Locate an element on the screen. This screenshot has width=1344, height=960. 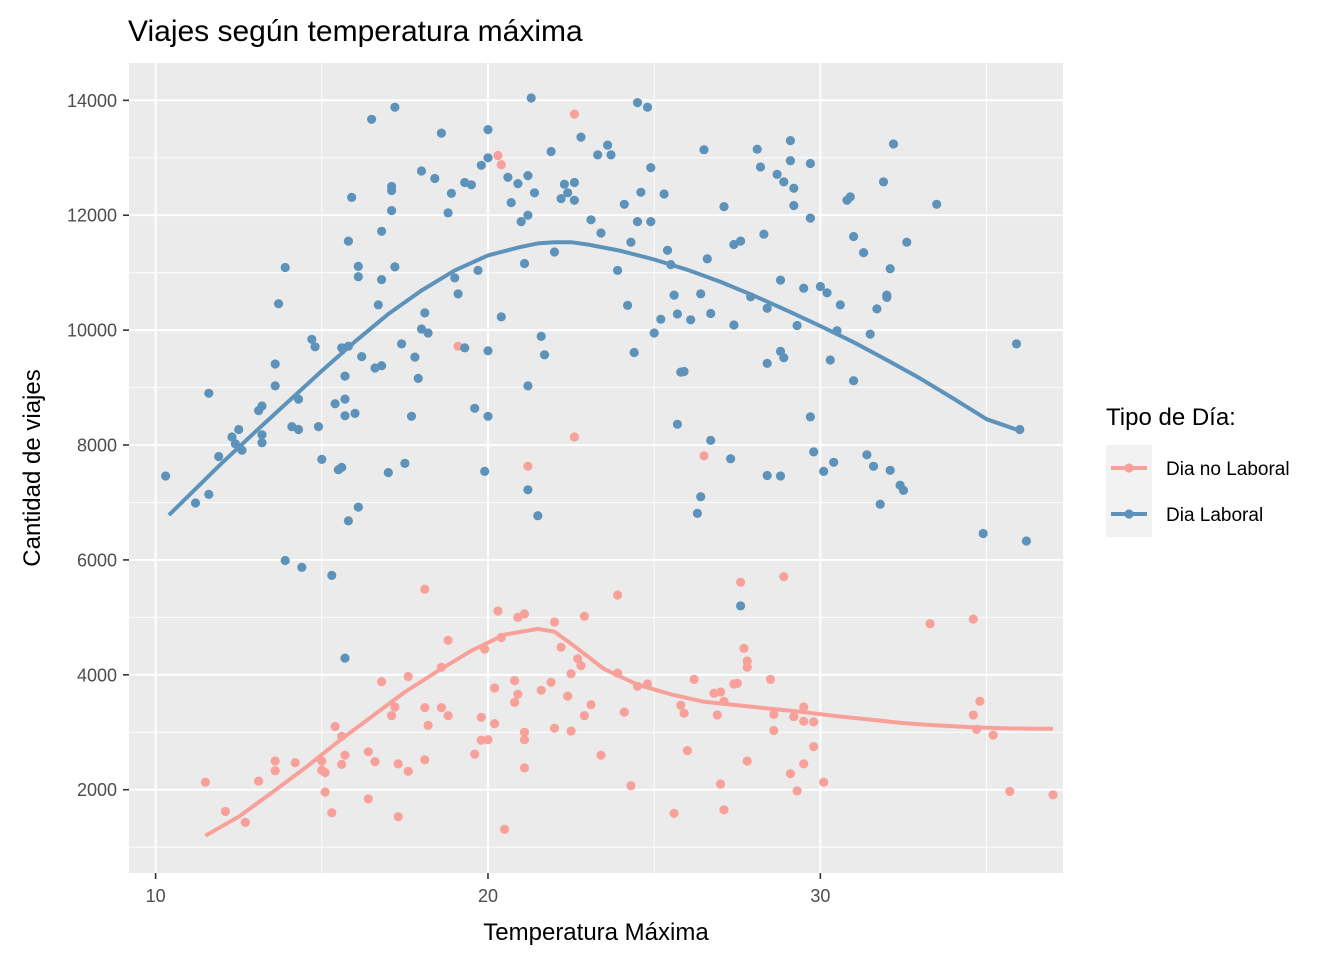
y-tick-label: 10000 is located at coordinates (92, 331).